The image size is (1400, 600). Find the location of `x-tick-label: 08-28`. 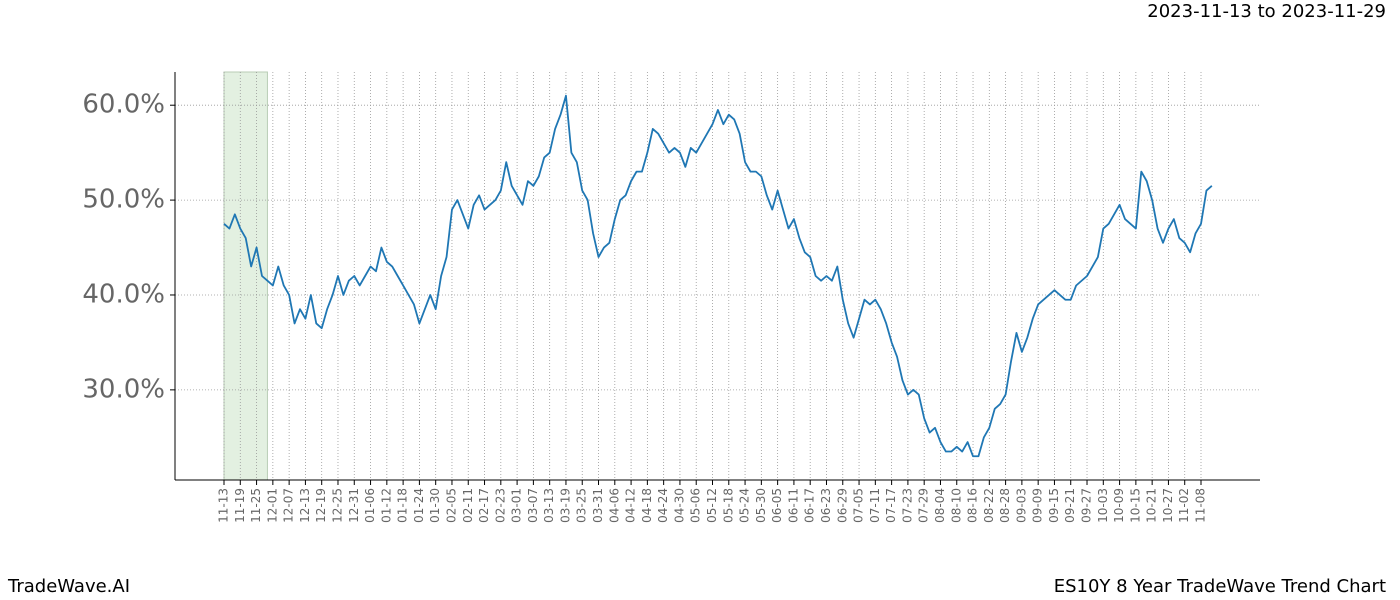

x-tick-label: 08-28 is located at coordinates (1005, 505).